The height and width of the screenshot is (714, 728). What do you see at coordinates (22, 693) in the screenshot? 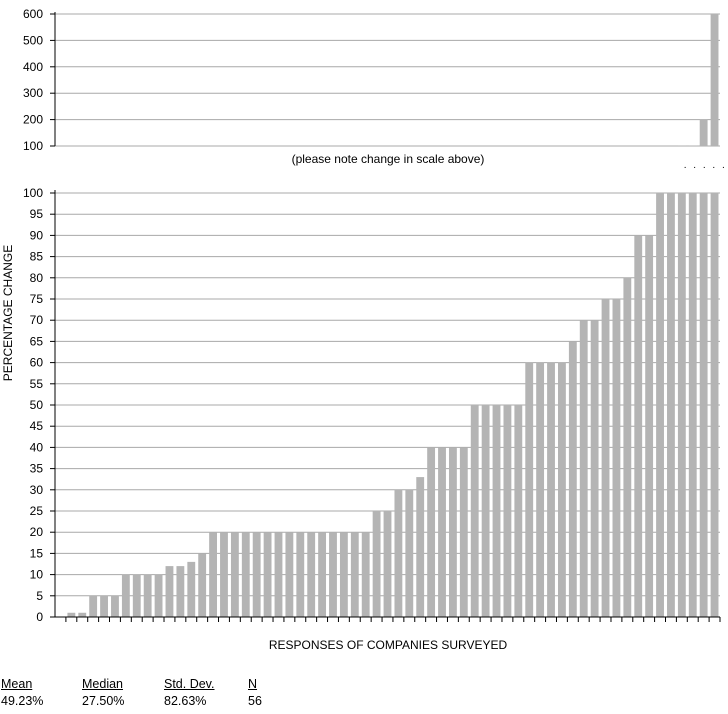
I see `stat-mean: Mean 49.23%` at bounding box center [22, 693].